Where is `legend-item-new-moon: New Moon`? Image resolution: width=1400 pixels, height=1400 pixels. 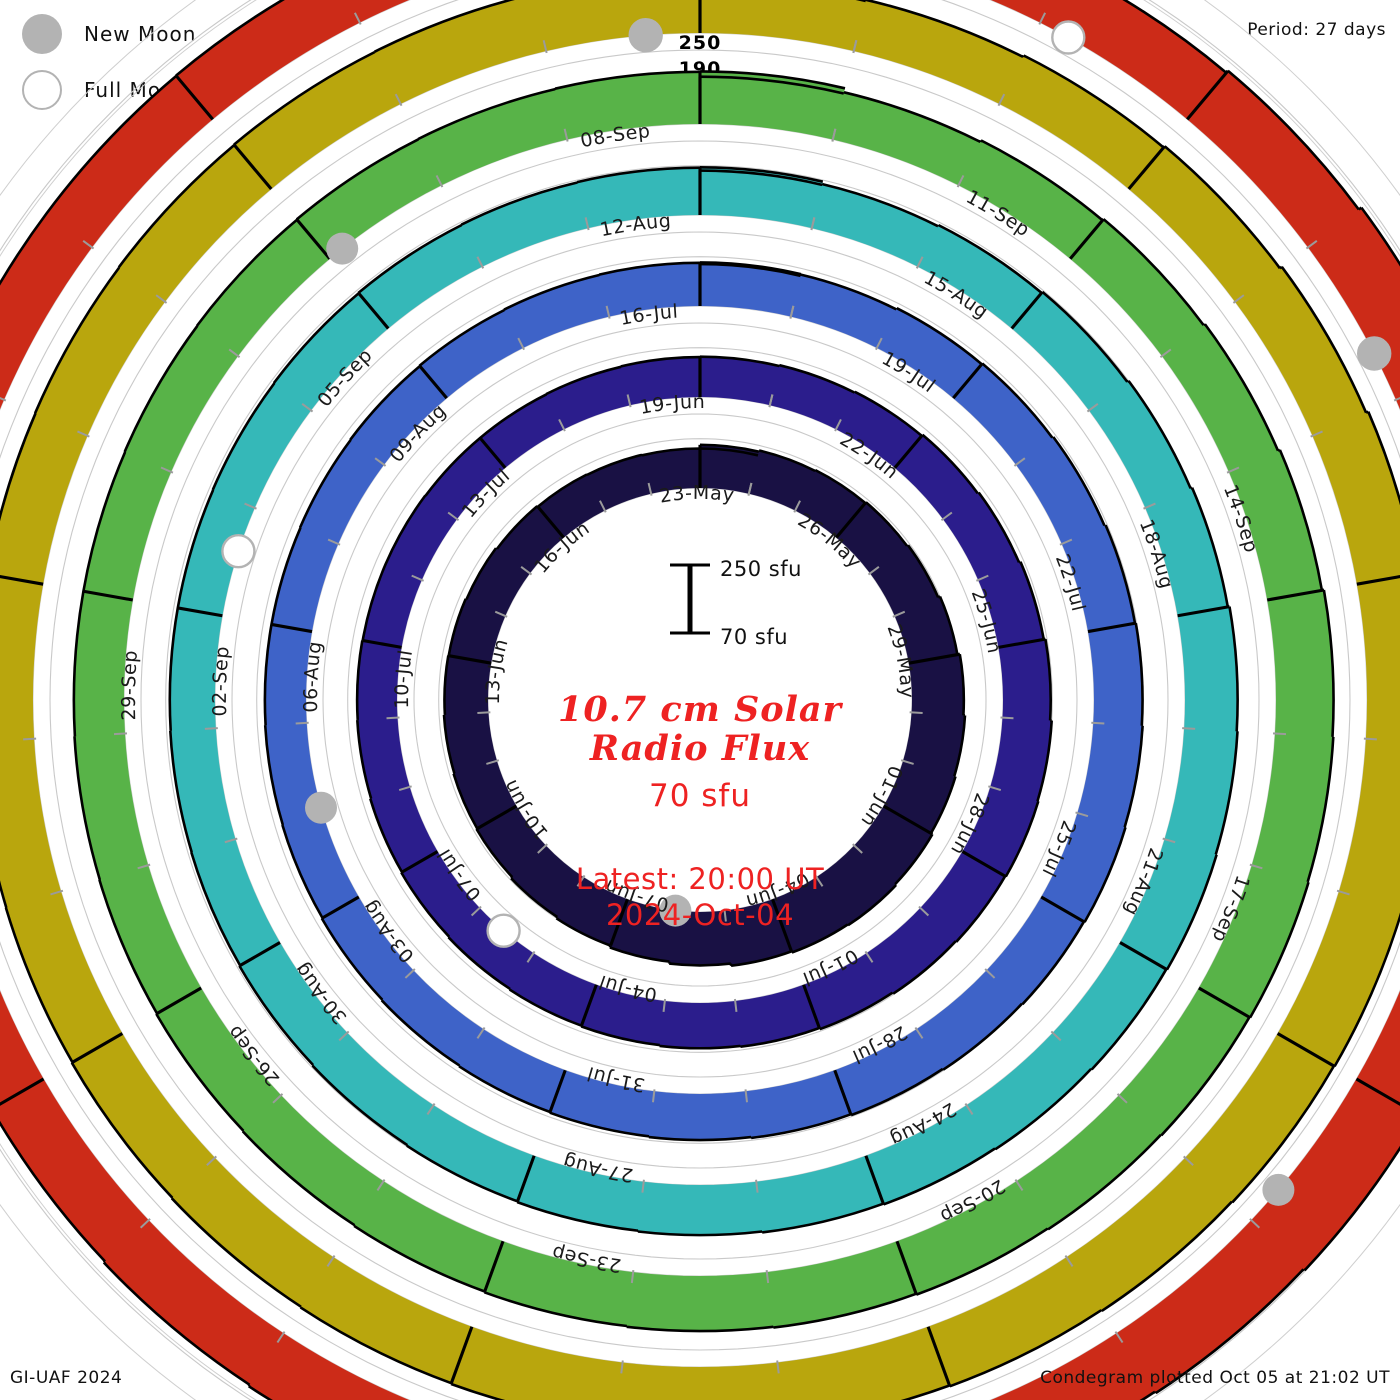 legend-item-new-moon: New Moon is located at coordinates (182, 34).